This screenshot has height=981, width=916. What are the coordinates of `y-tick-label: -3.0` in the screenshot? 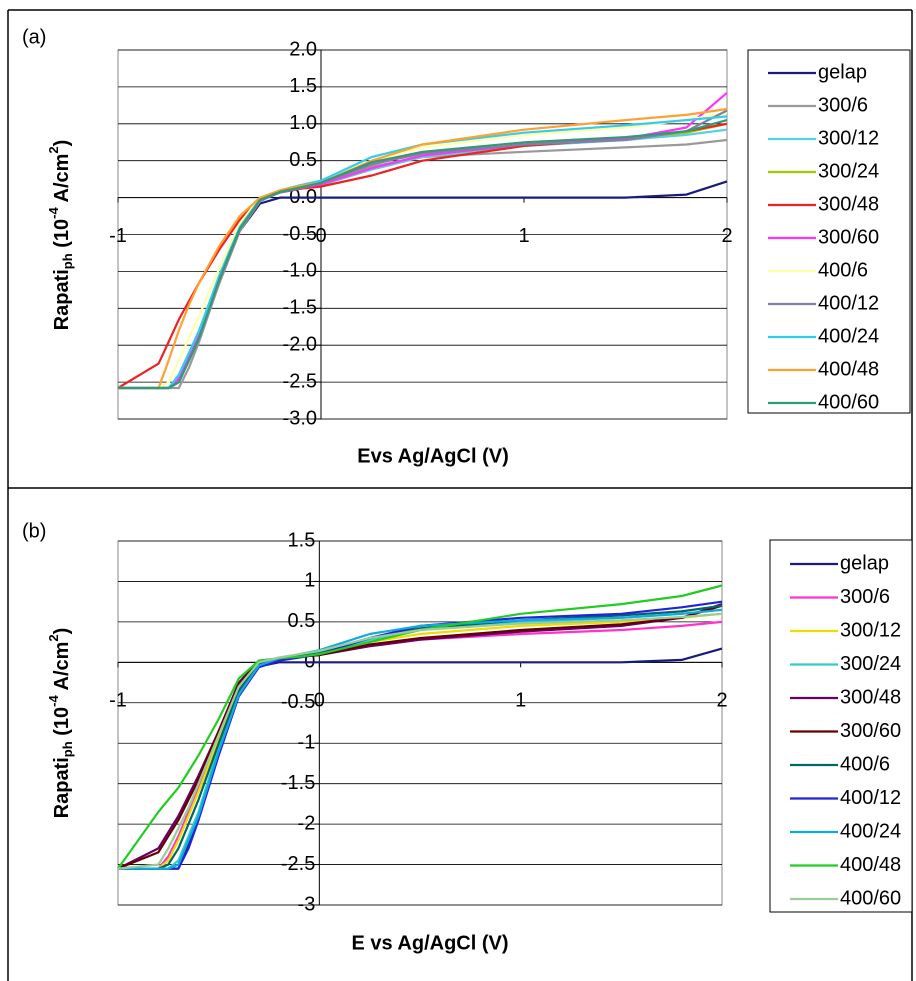 It's located at (300, 418).